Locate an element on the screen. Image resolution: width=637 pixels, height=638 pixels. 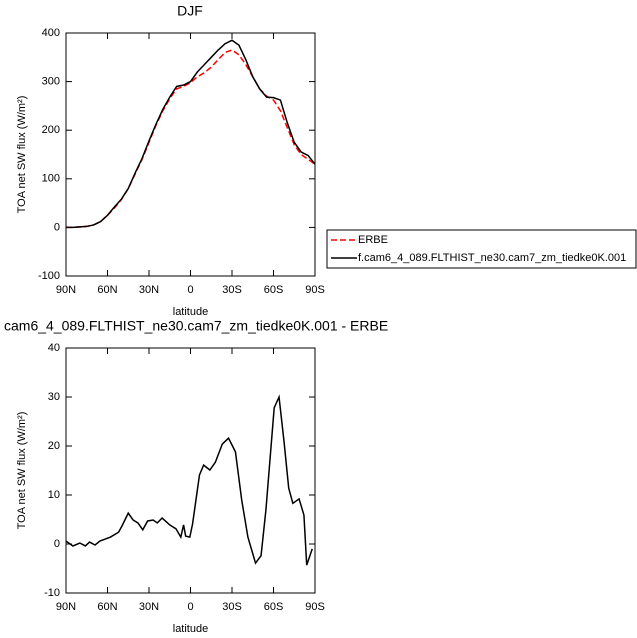
y-tick-label: 20 is located at coordinates (54, 446).